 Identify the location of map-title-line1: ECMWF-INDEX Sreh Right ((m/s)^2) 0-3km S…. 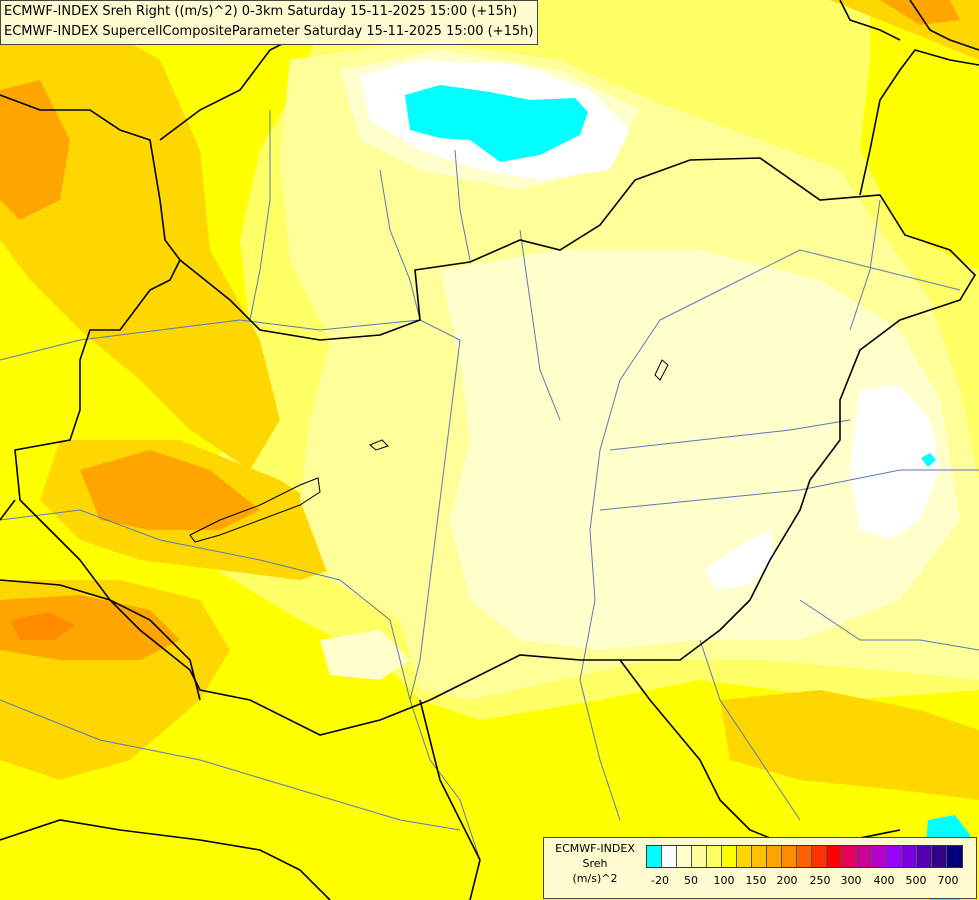
(261, 11).